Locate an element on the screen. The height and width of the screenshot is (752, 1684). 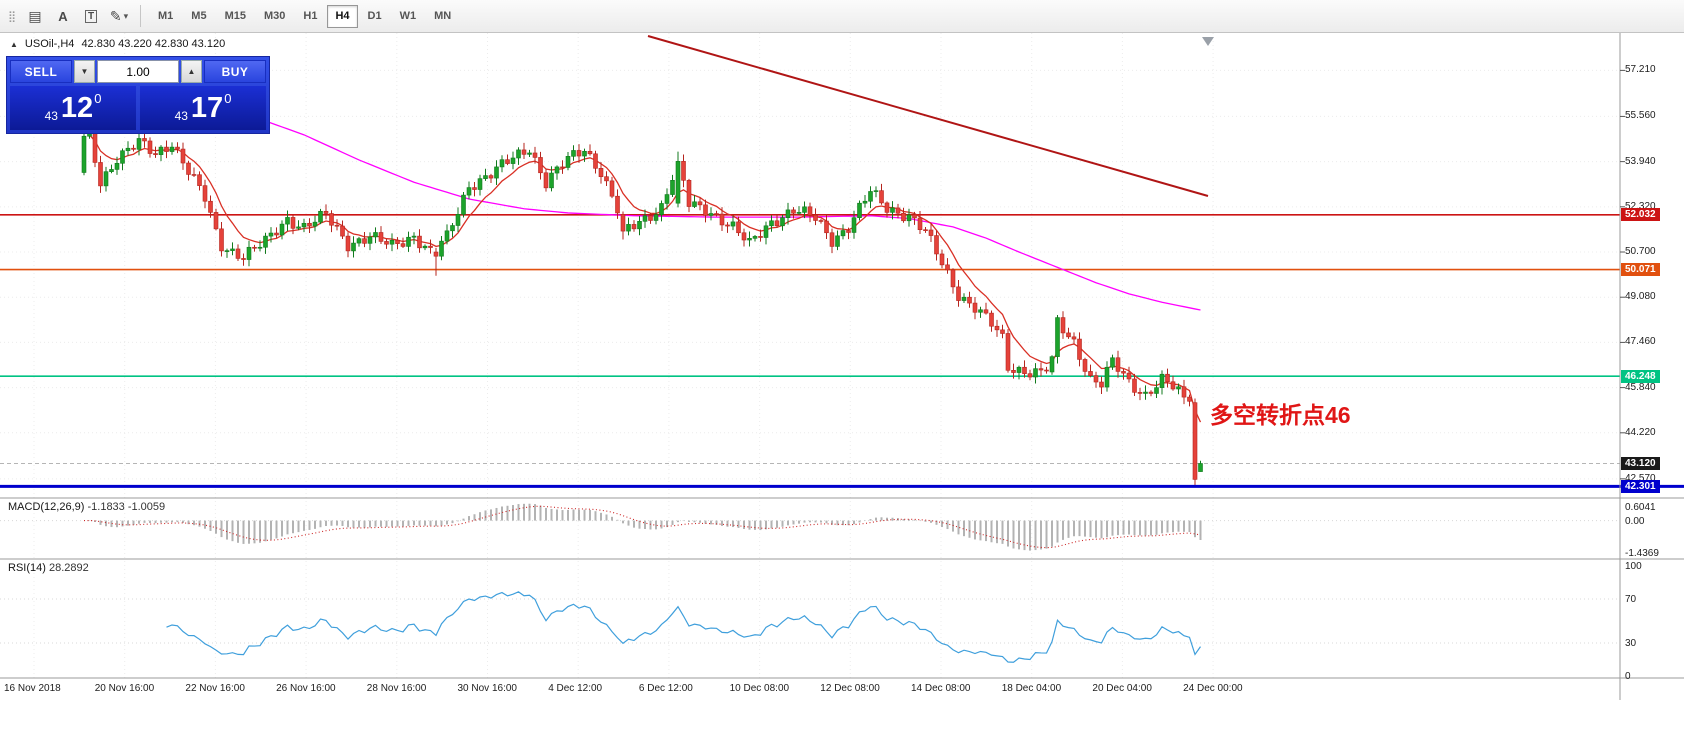
toolbar: ⣿ ▤ A T ✎ ▾ M1 M5 M15 M30 H1 H4 D1 W1 MN is located at coordinates (842, 16).